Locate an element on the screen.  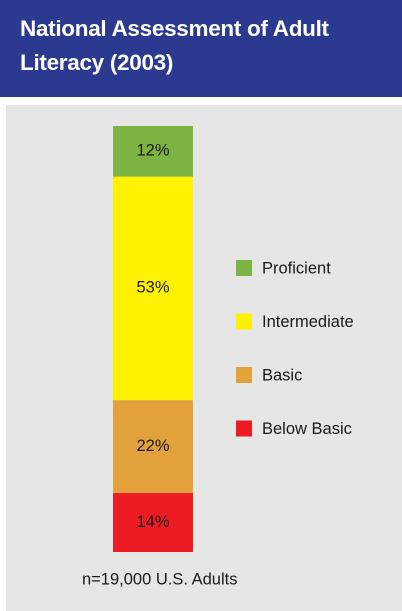
legend-label: Proficient is located at coordinates (296, 268).